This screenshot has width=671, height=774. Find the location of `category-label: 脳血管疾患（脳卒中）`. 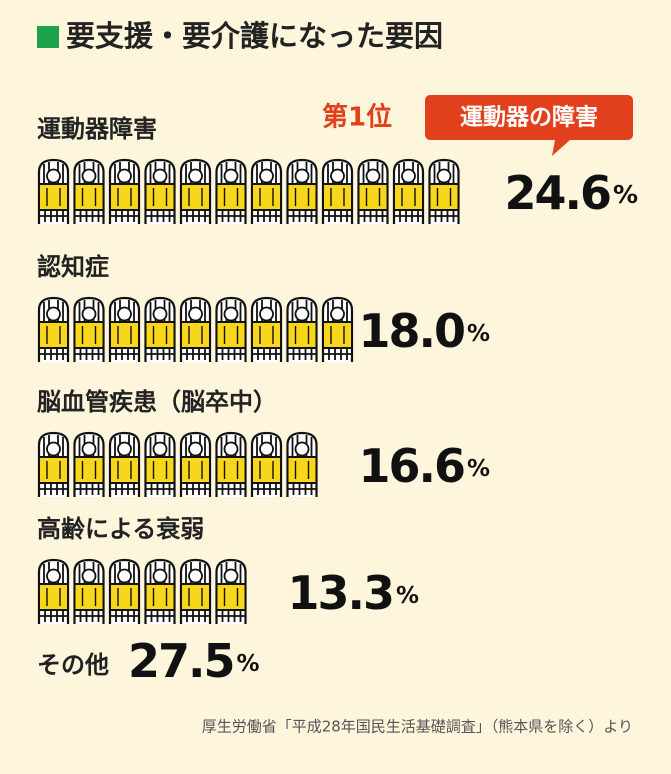

category-label: 脳血管疾患（脳卒中） is located at coordinates (157, 402).